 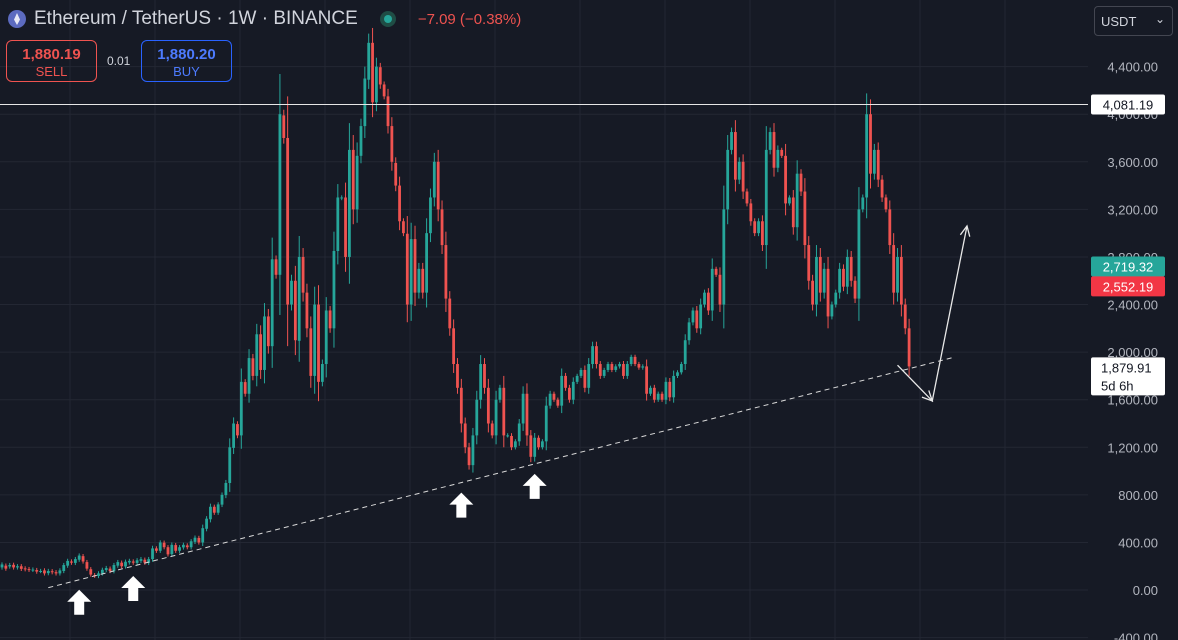 What do you see at coordinates (51, 61) in the screenshot?
I see `sell-button: 1,880.19 SELL` at bounding box center [51, 61].